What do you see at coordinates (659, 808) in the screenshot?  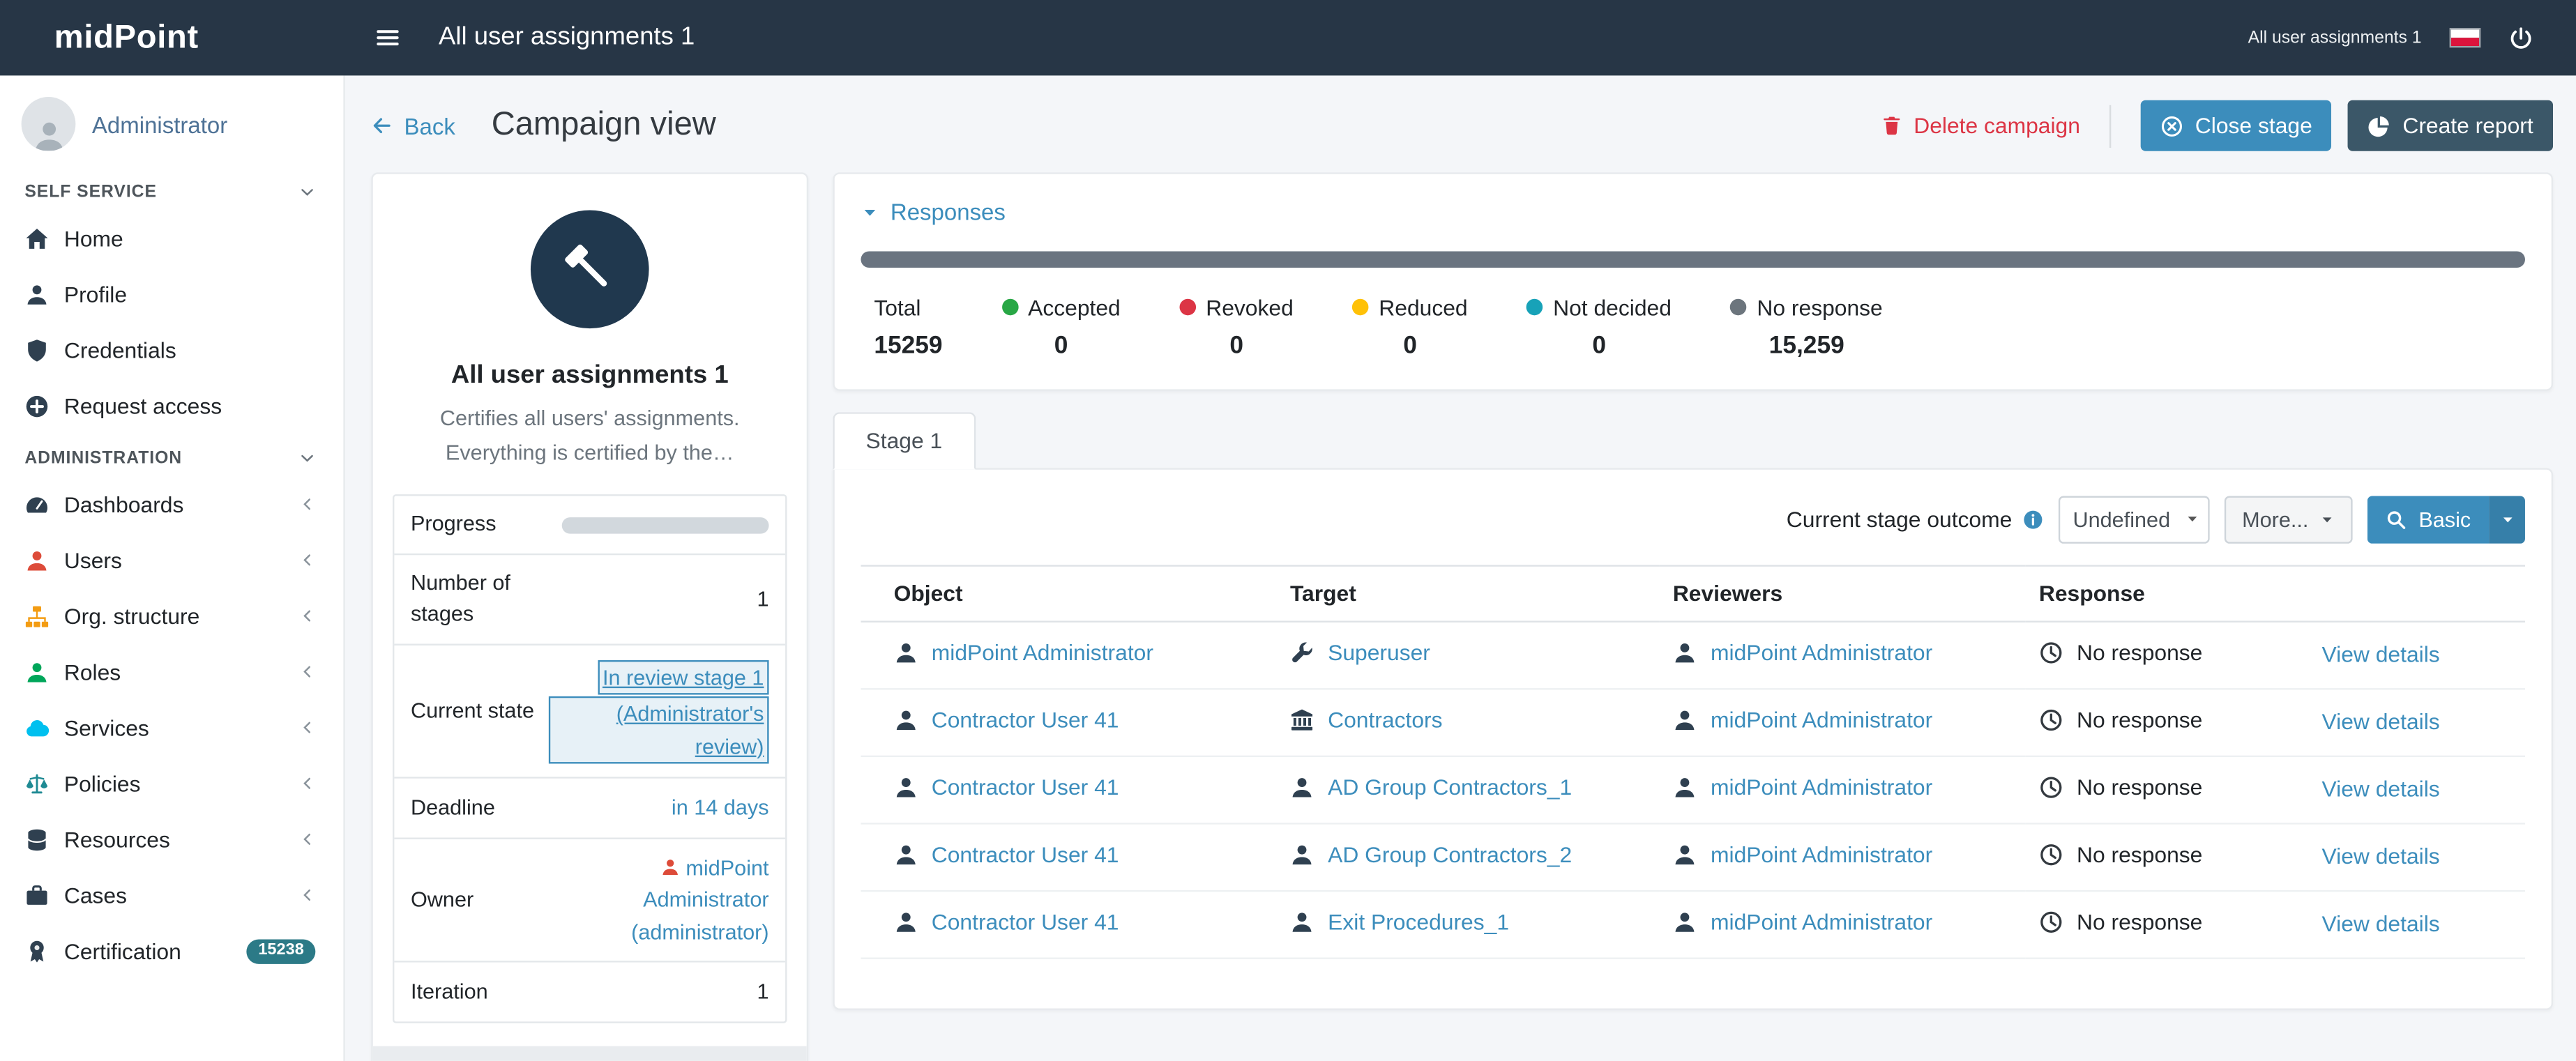 I see `detail-value-cell: in 14 days` at bounding box center [659, 808].